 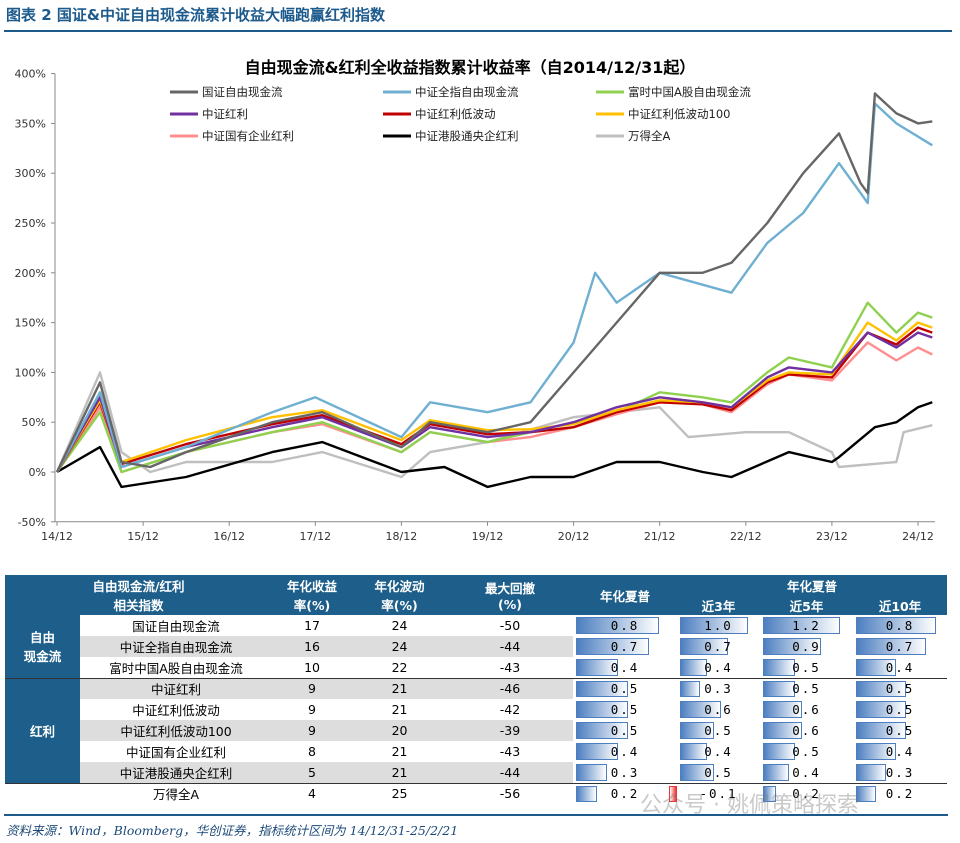 I want to click on legend-label: 中证红利, so click(x=225, y=114).